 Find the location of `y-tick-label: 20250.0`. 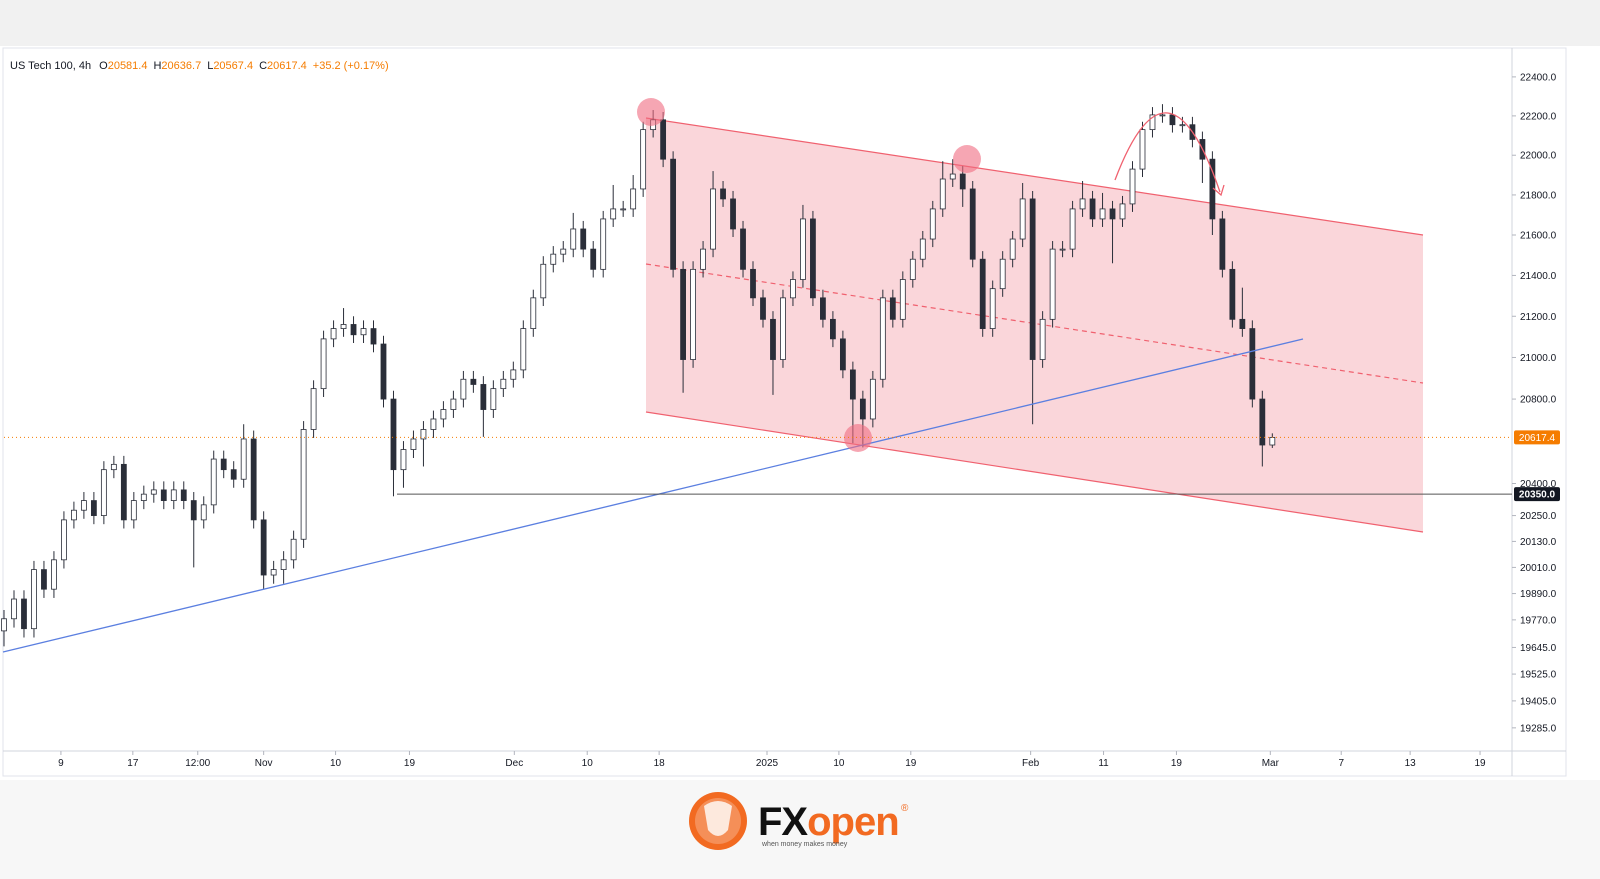

y-tick-label: 20250.0 is located at coordinates (1538, 516).